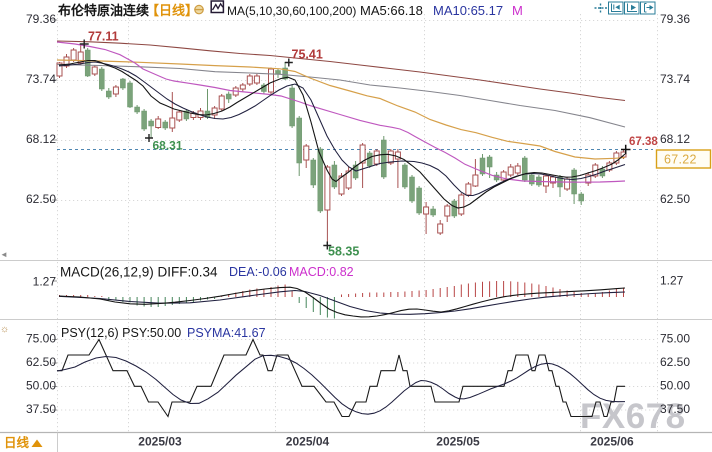 This screenshot has width=712, height=452. I want to click on svg-text: 58.35, so click(343, 252).